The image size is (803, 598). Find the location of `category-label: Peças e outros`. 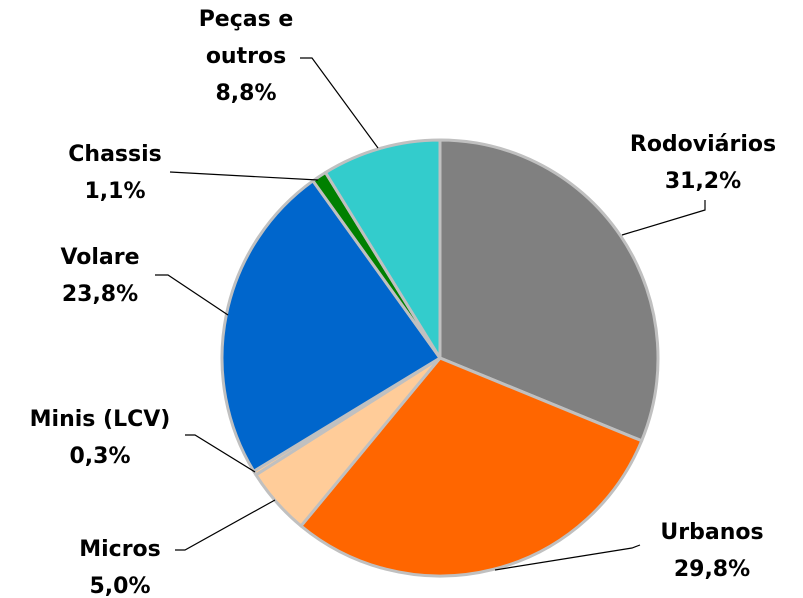

category-label: Peças e outros is located at coordinates (246, 38).